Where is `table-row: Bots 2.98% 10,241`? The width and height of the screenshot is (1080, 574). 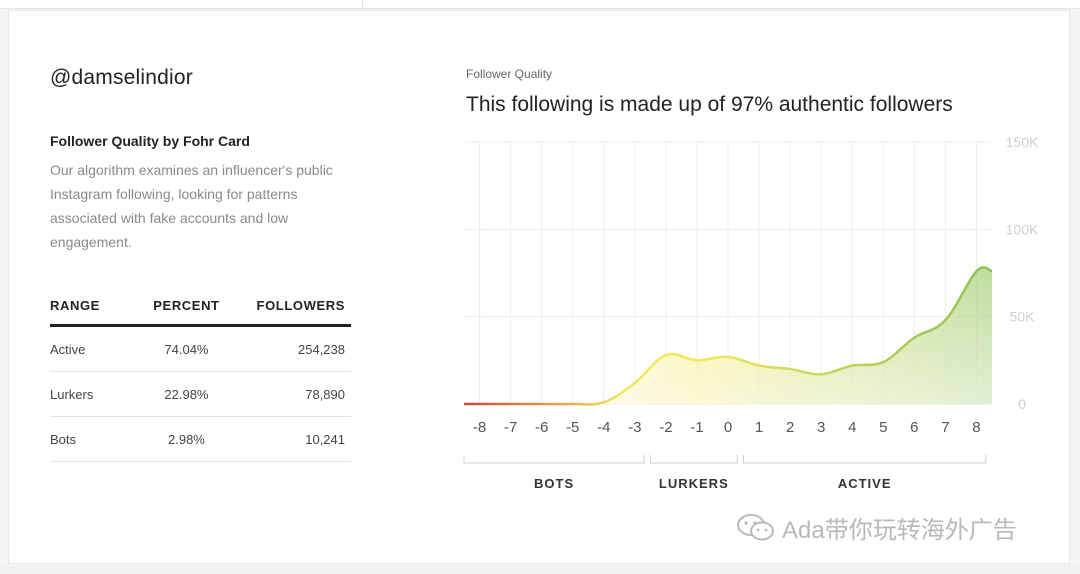
table-row: Bots 2.98% 10,241 is located at coordinates (200, 439).